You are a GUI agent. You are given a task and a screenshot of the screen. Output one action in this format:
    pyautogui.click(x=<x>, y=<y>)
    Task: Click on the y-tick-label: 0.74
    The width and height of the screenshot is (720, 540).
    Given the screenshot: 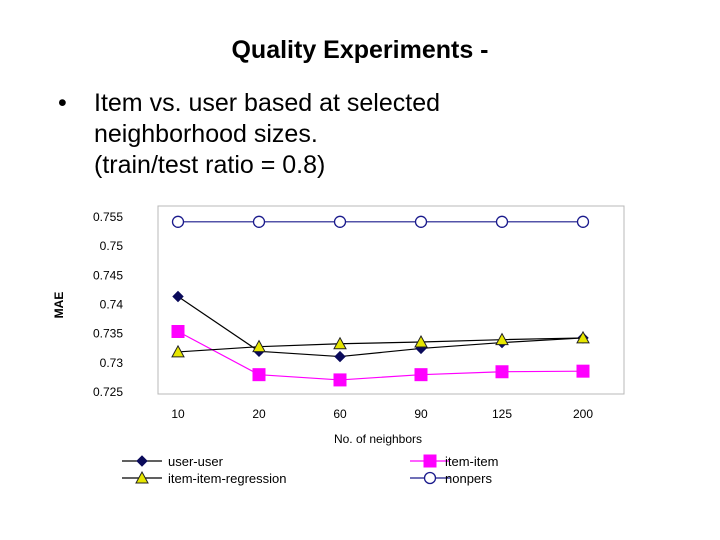 What is the action you would take?
    pyautogui.click(x=112, y=305)
    